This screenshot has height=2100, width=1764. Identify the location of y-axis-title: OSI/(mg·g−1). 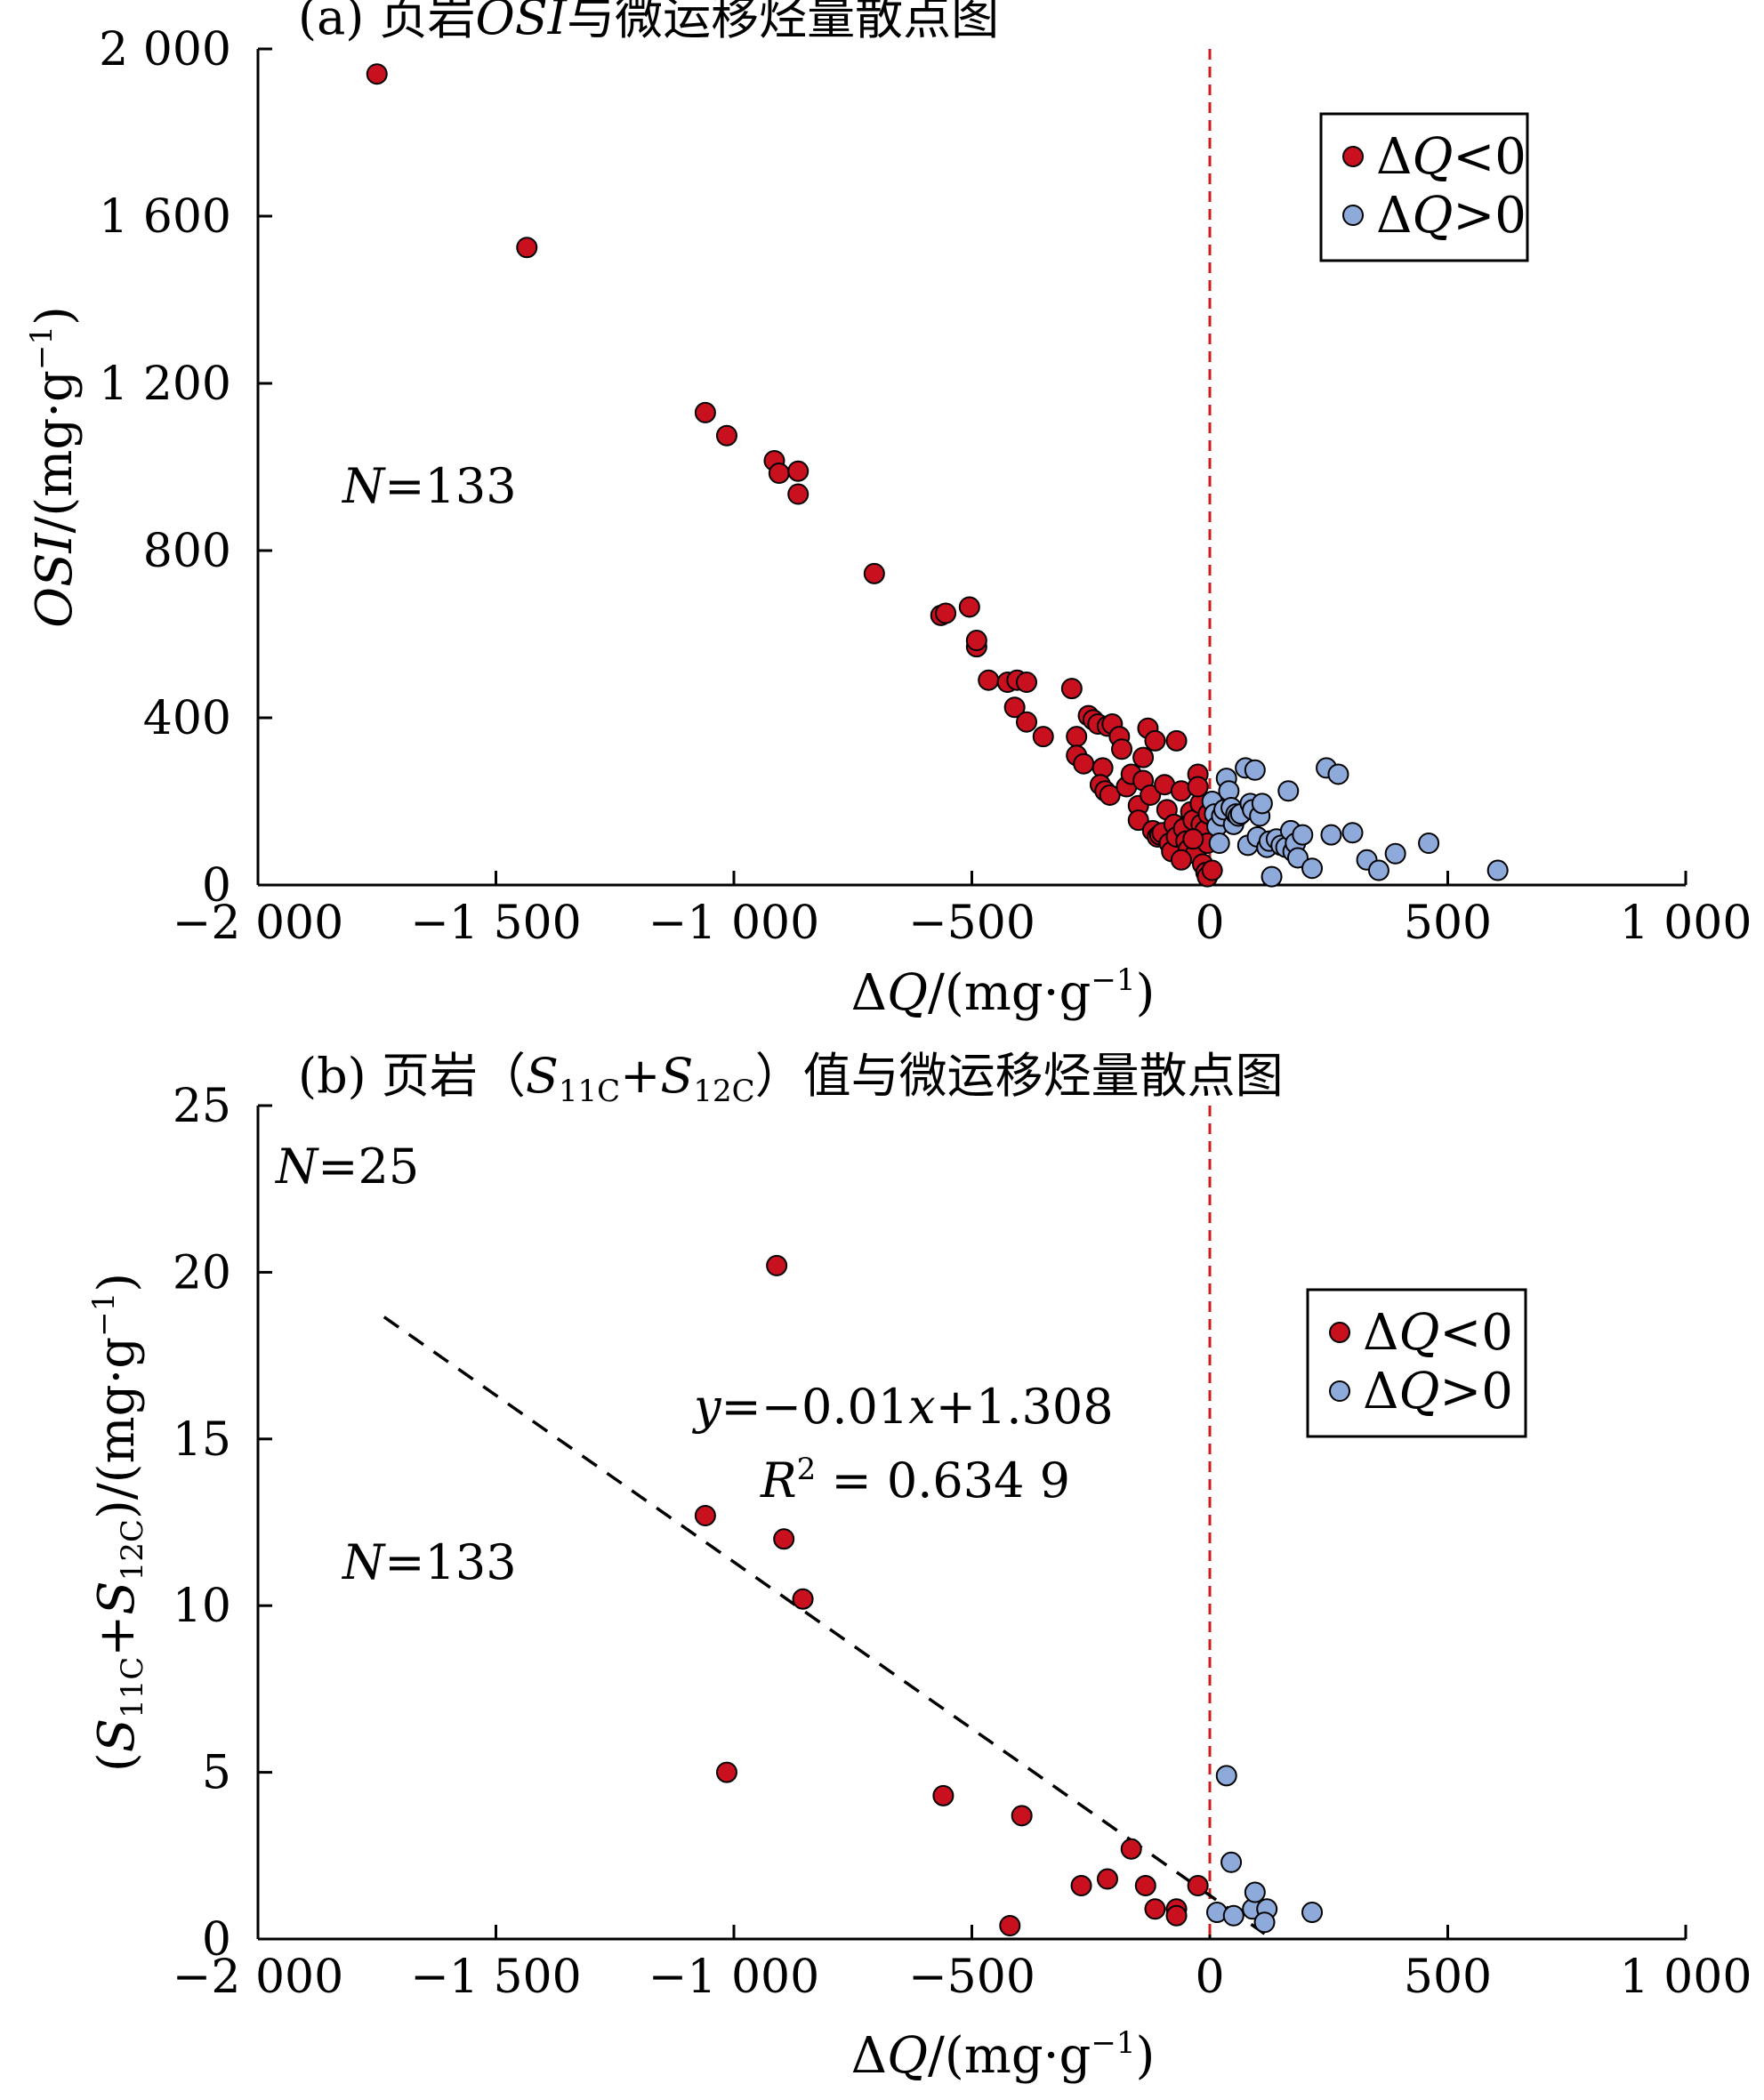
(54, 467).